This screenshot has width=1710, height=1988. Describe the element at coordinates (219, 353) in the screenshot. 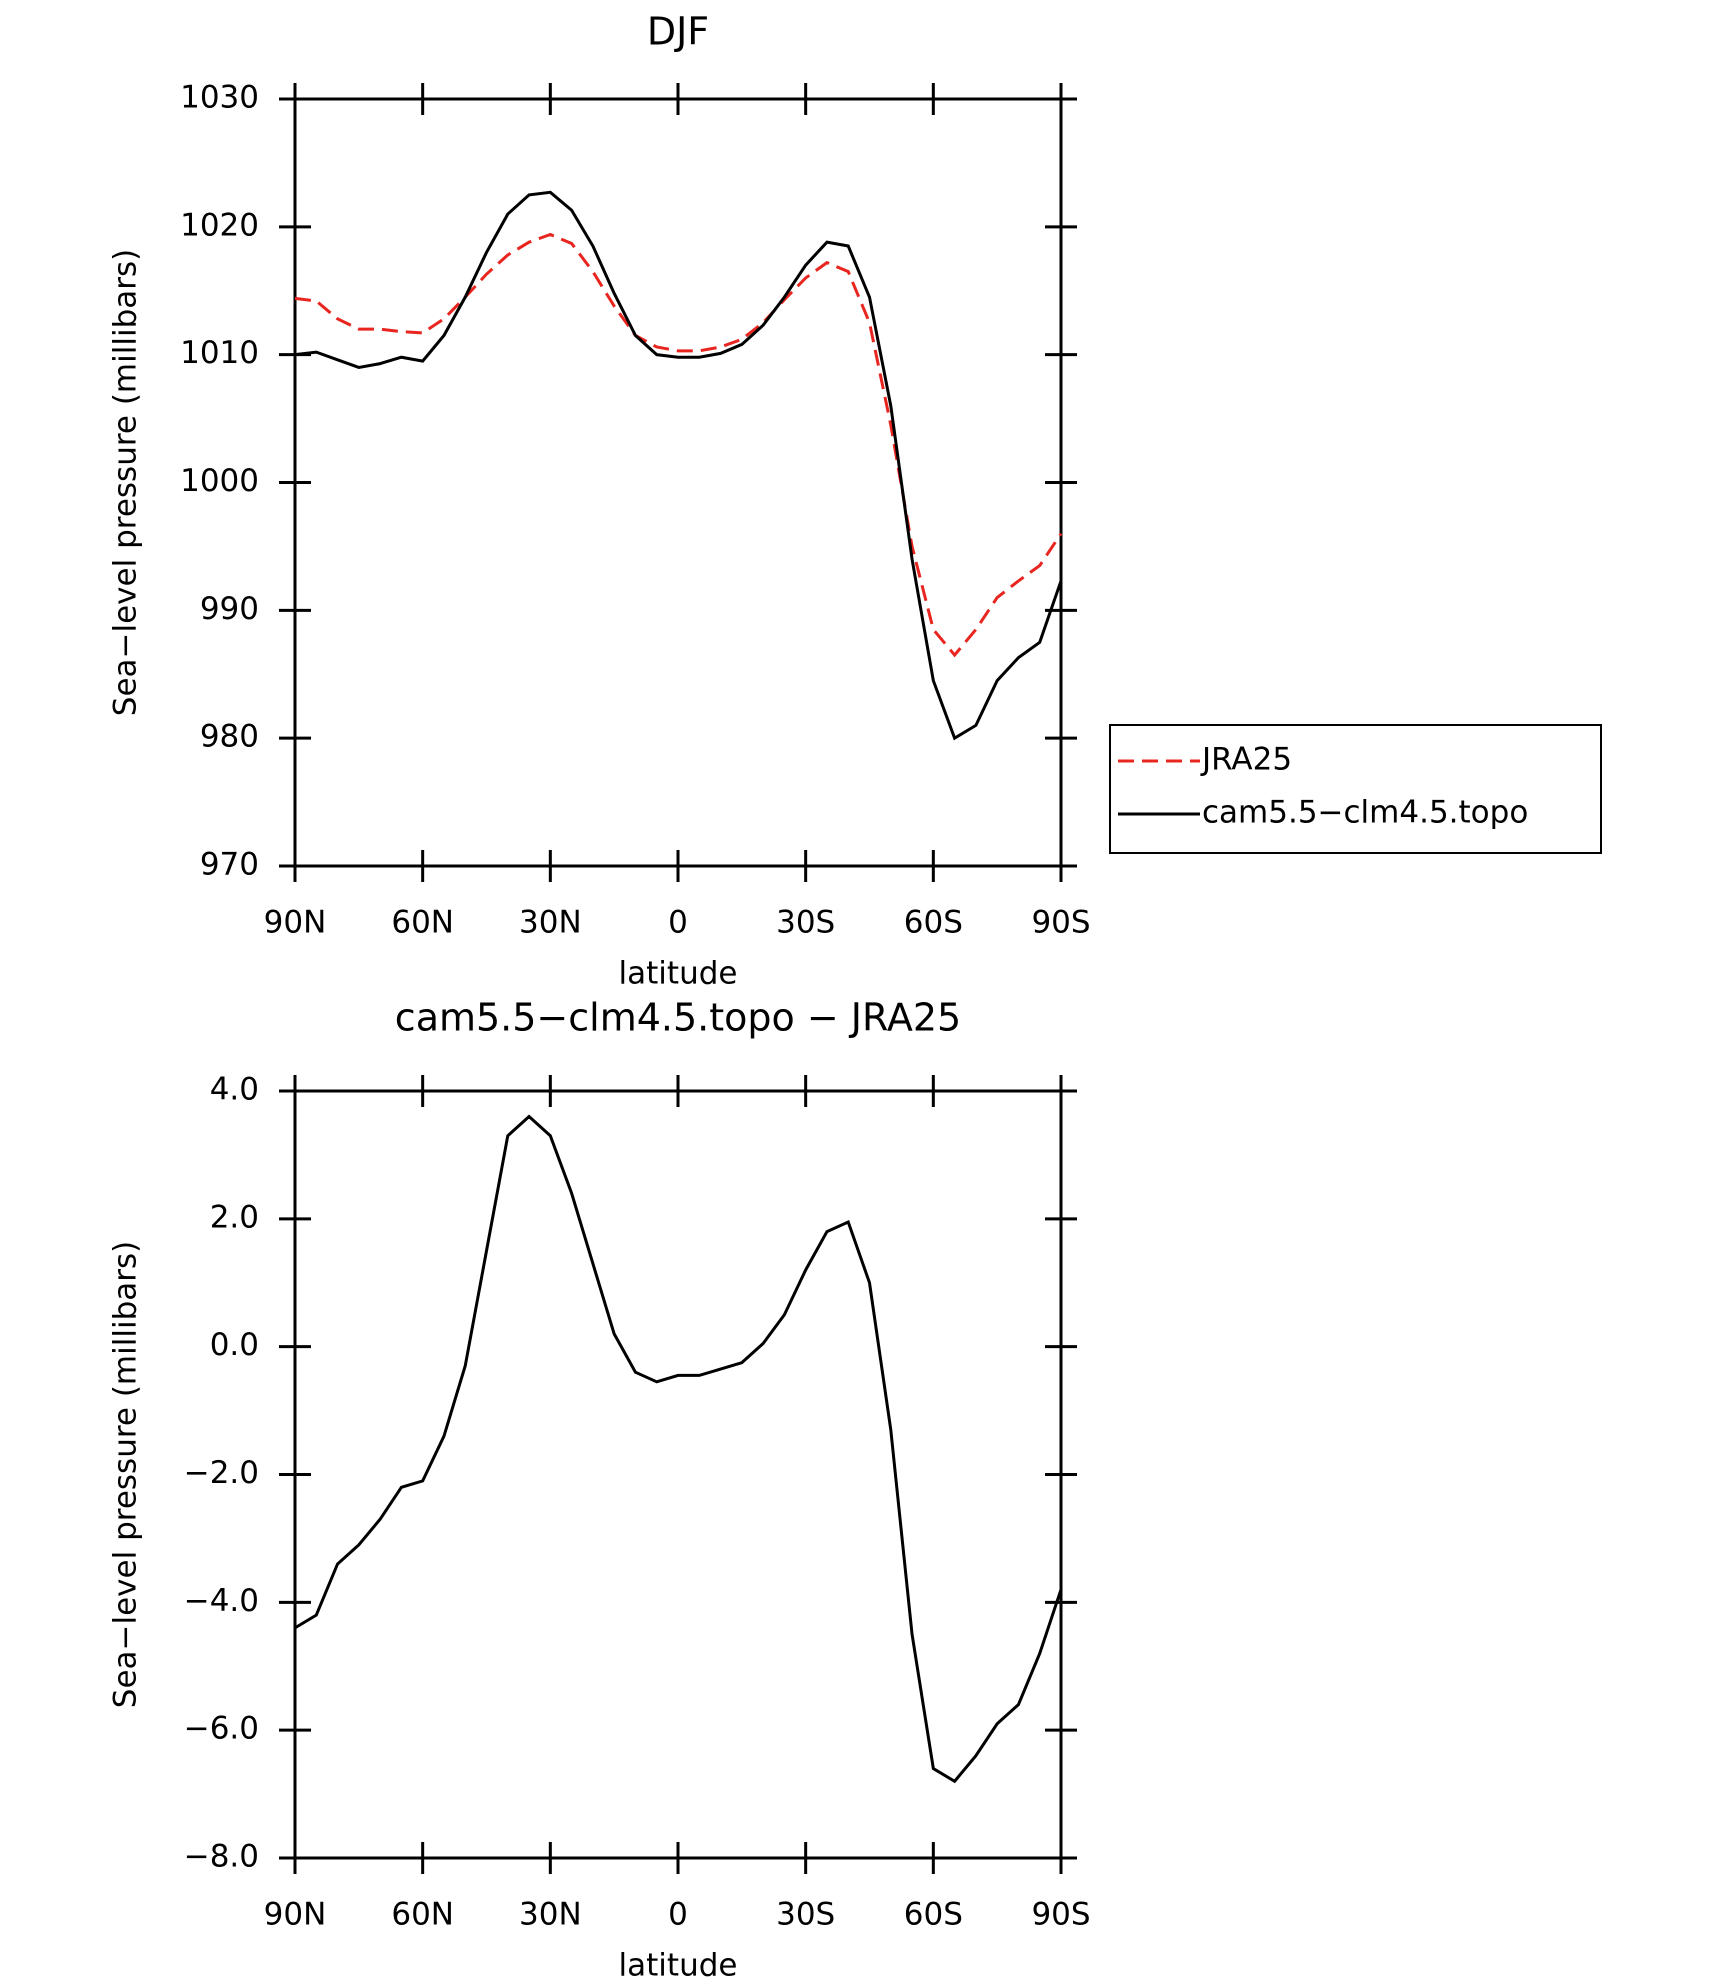

I see `y-tick-label: 1010` at that location.